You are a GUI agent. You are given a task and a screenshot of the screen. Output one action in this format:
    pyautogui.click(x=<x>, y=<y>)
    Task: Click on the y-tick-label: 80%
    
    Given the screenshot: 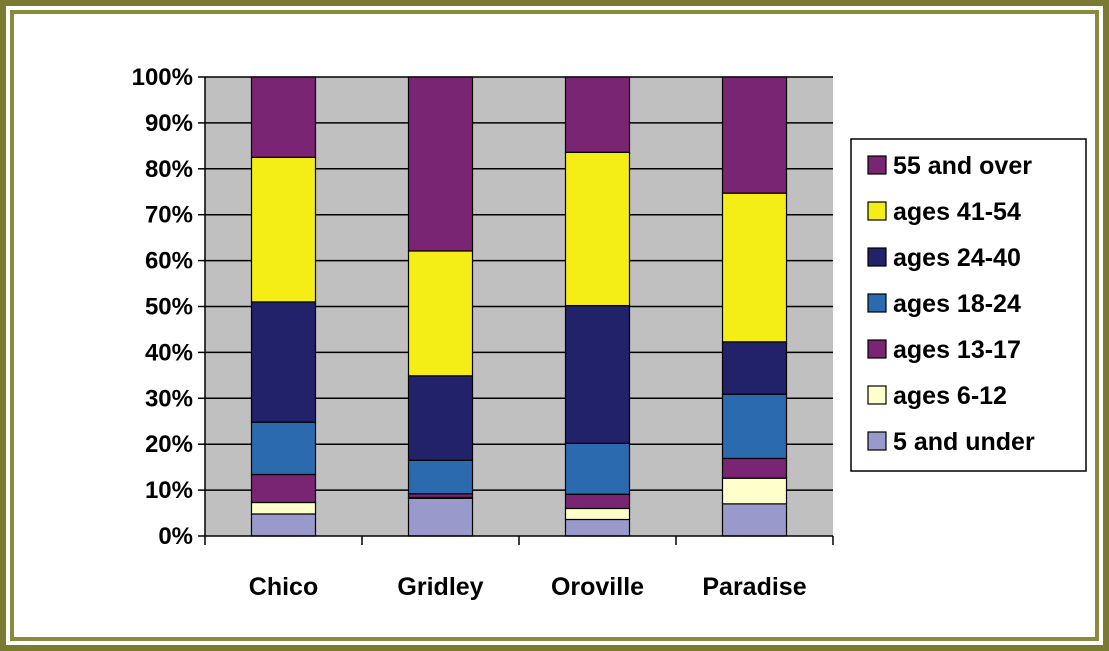 What is the action you would take?
    pyautogui.click(x=169, y=169)
    